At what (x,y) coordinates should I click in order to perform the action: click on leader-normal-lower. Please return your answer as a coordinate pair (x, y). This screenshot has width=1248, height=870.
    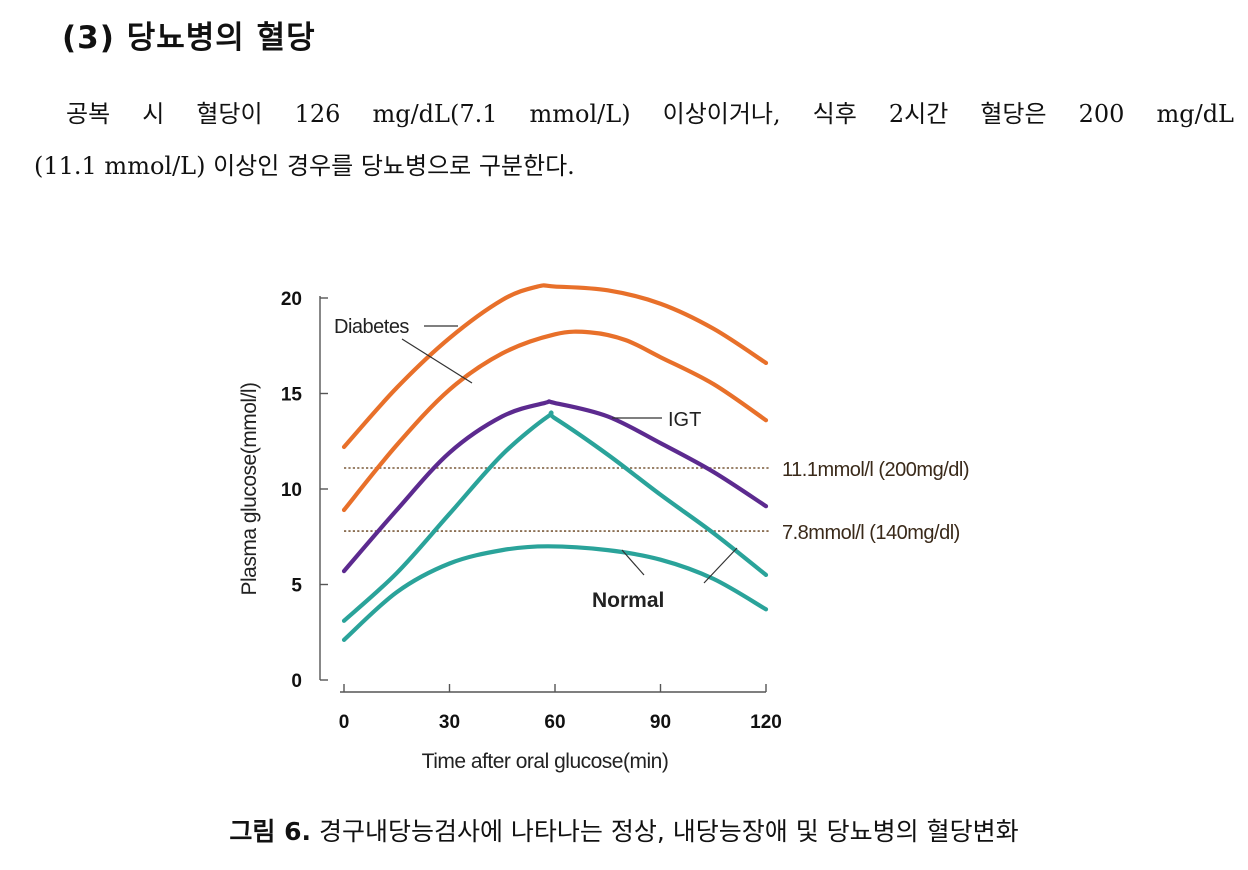
    Looking at the image, I should click on (633, 562).